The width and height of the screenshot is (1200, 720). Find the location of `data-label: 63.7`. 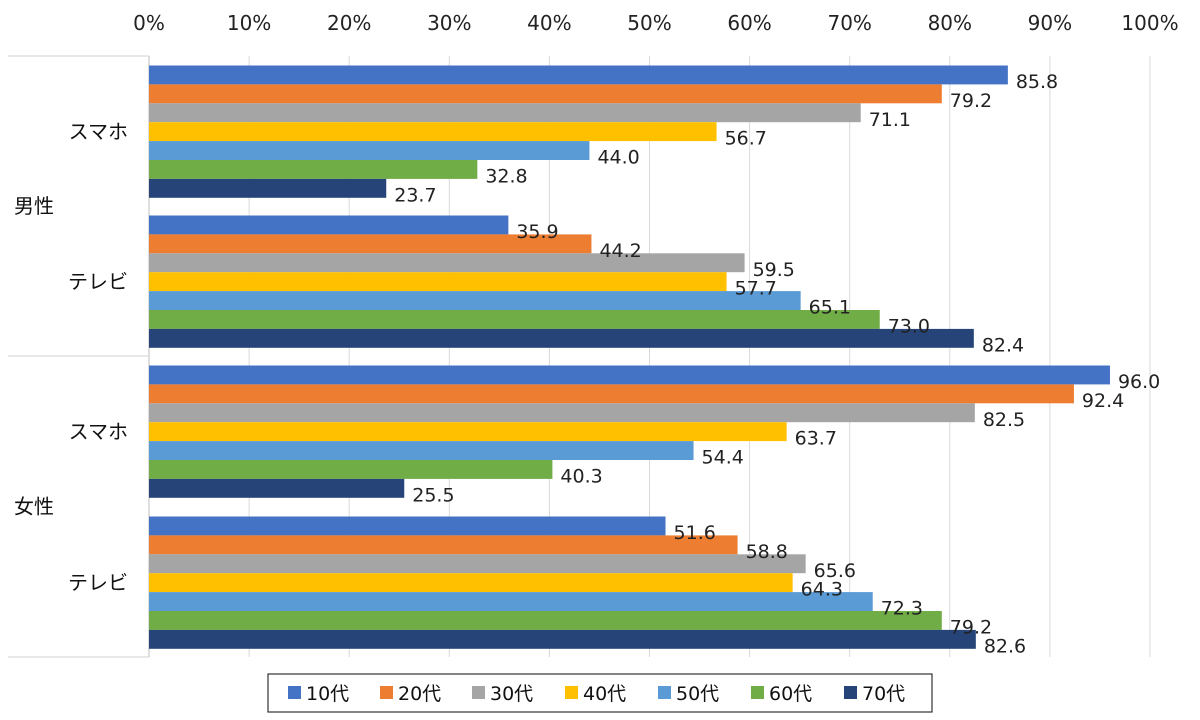

data-label: 63.7 is located at coordinates (816, 439).